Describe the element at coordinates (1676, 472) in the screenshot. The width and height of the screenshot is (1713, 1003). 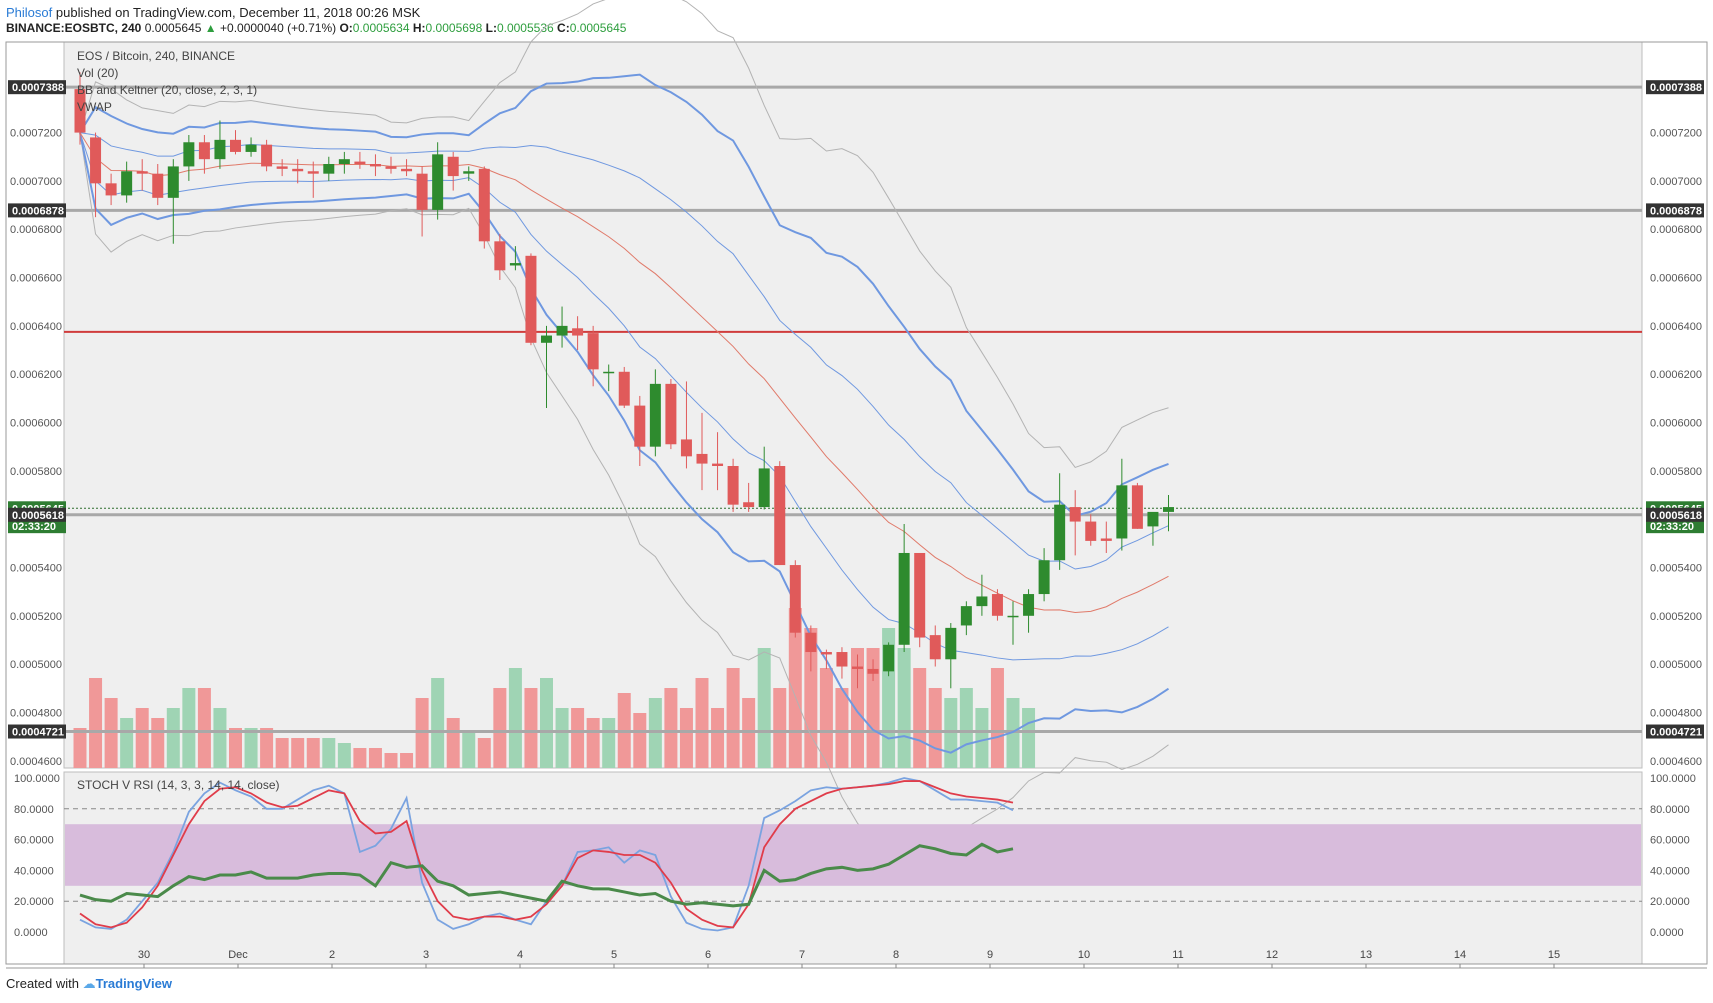
I see `price-tick-right: 0.0005800` at that location.